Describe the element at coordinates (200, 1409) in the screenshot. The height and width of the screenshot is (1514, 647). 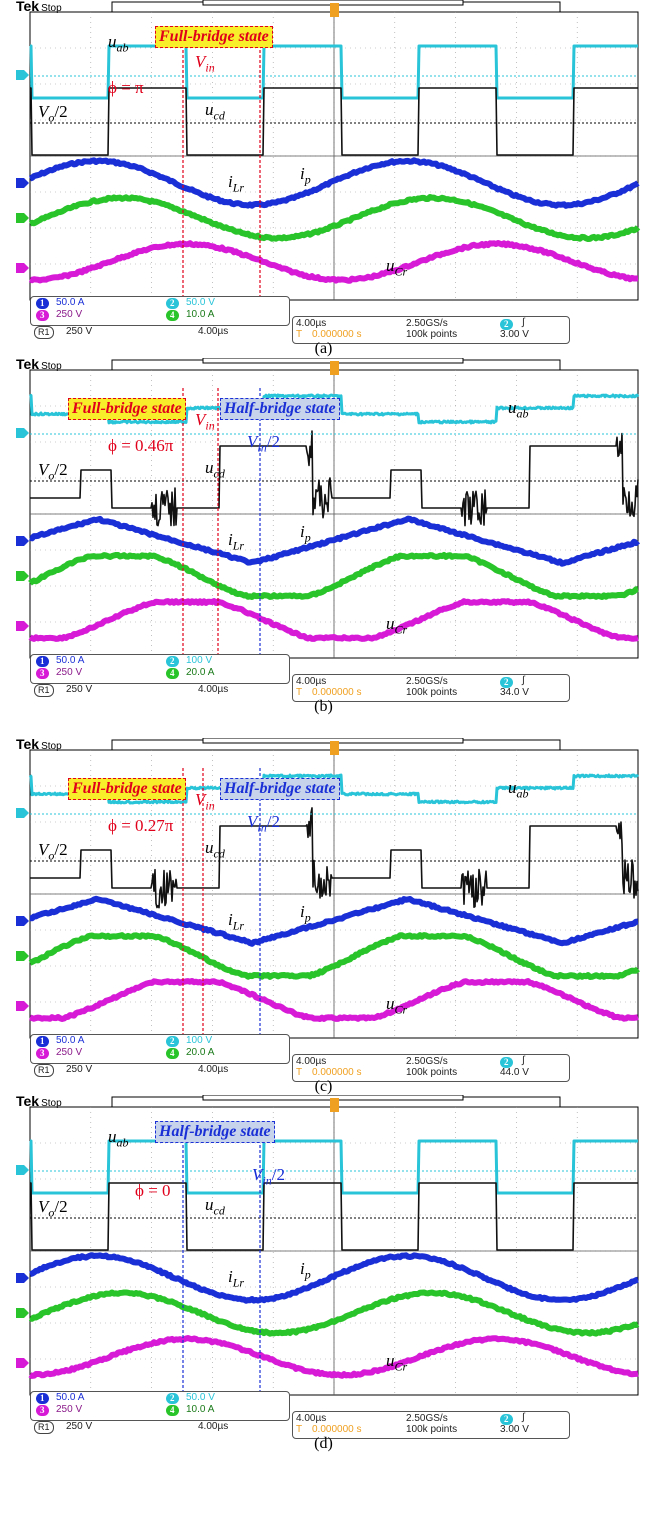
I see `ch4-scale: 10.0 A` at that location.